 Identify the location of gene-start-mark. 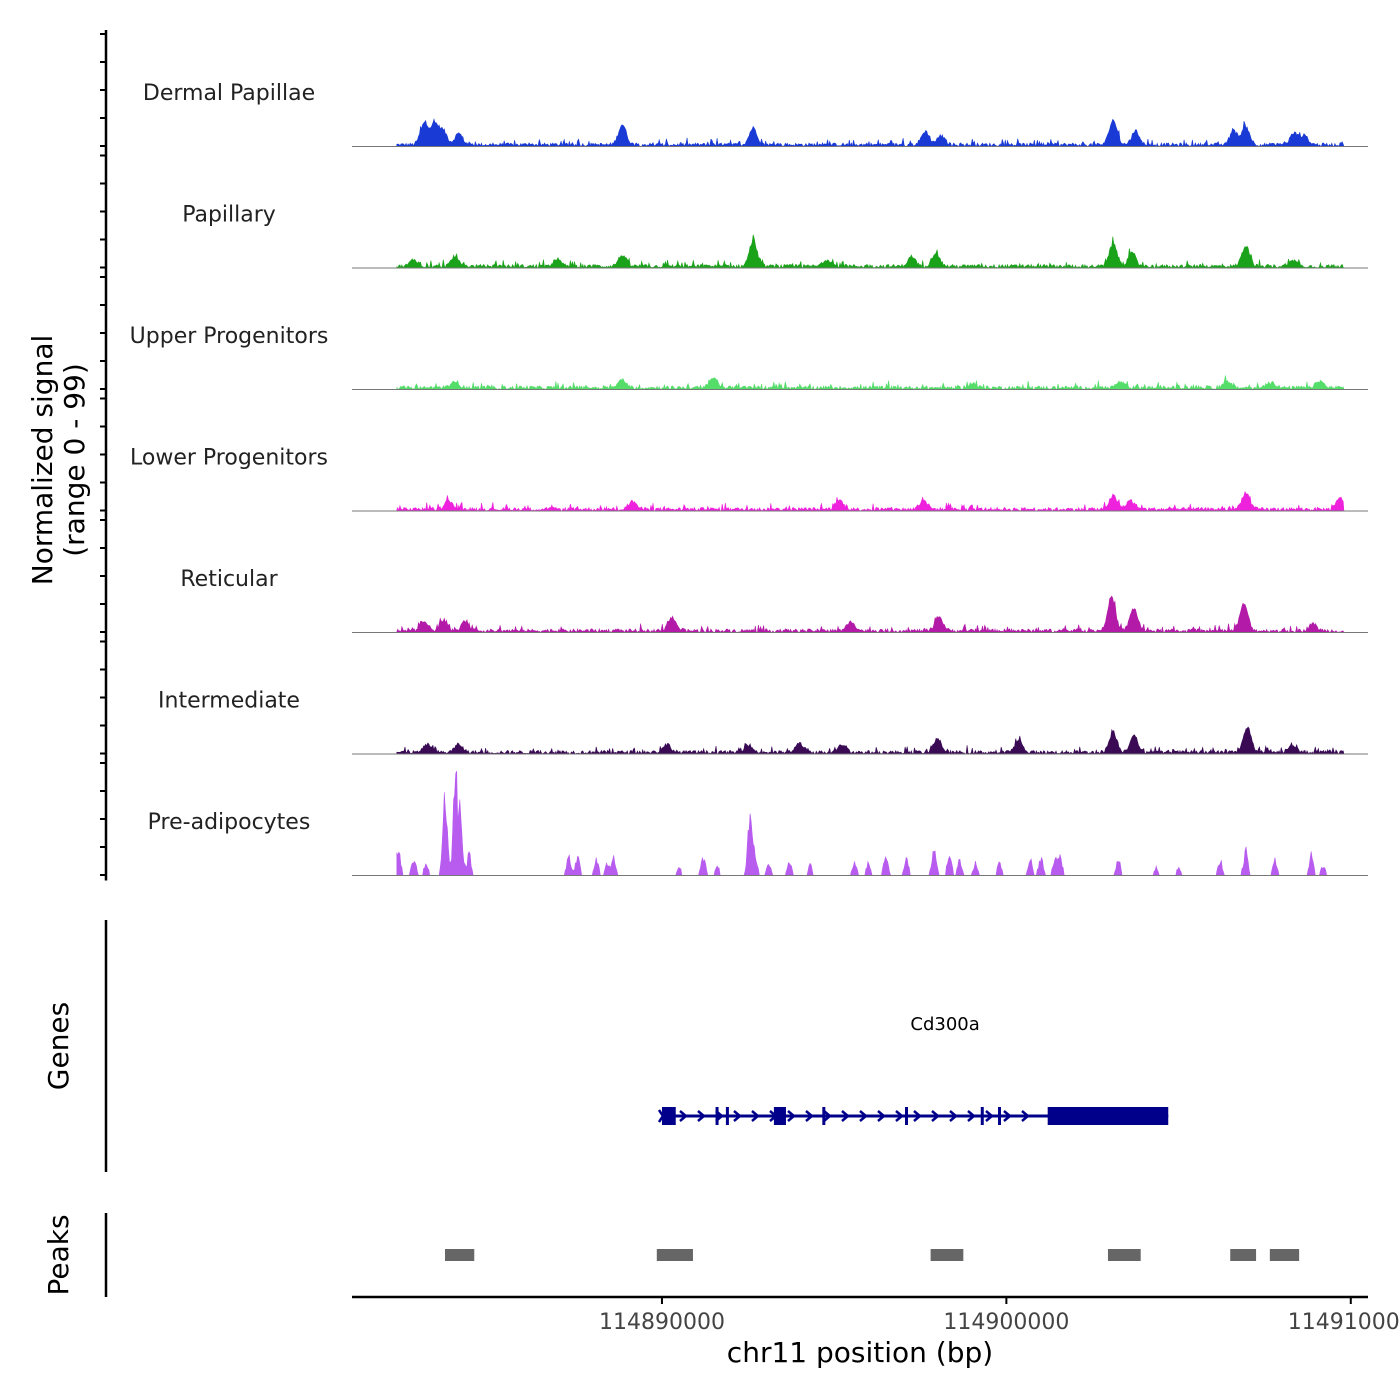
(663, 1116).